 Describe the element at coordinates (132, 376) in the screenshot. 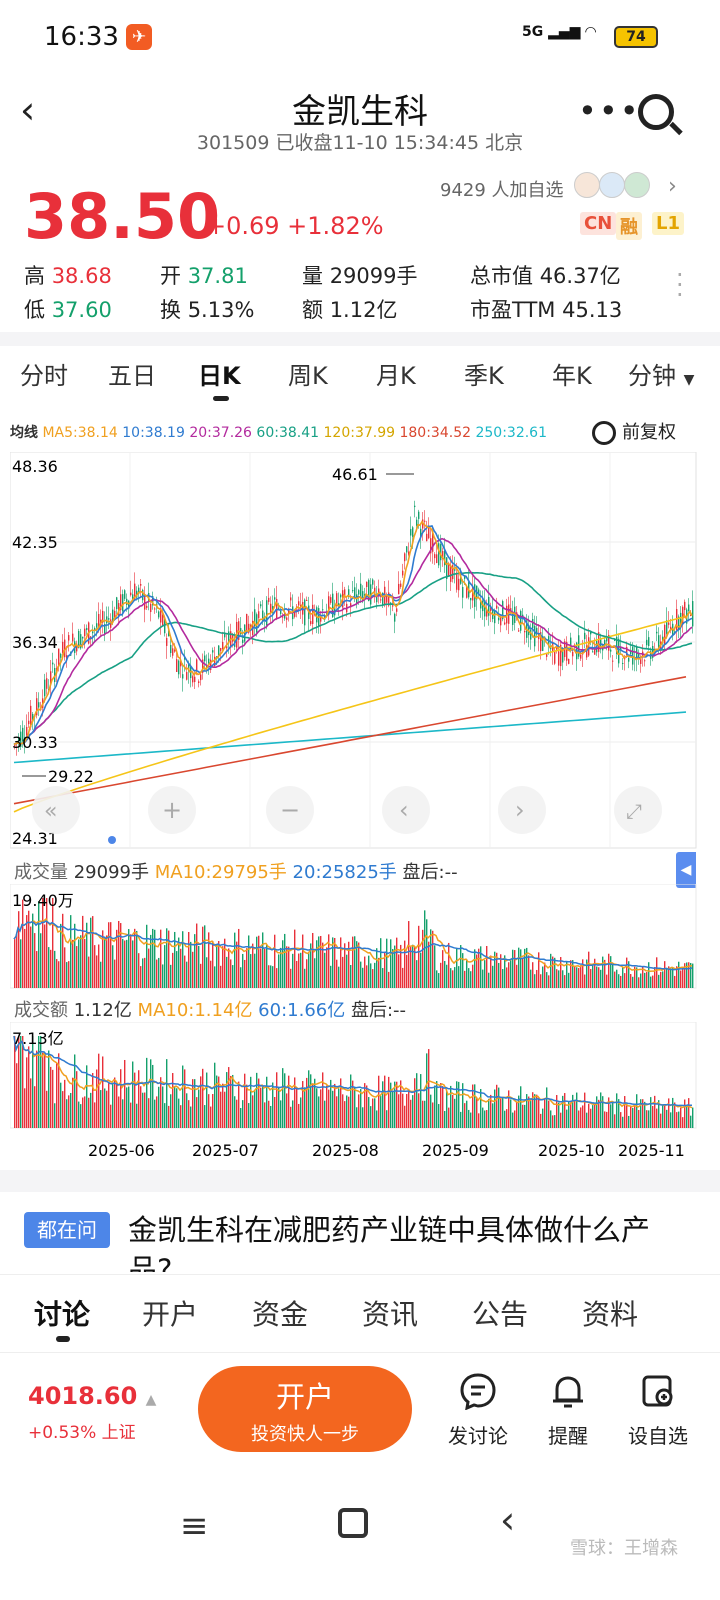

I see `tab-five-day: 五日` at that location.